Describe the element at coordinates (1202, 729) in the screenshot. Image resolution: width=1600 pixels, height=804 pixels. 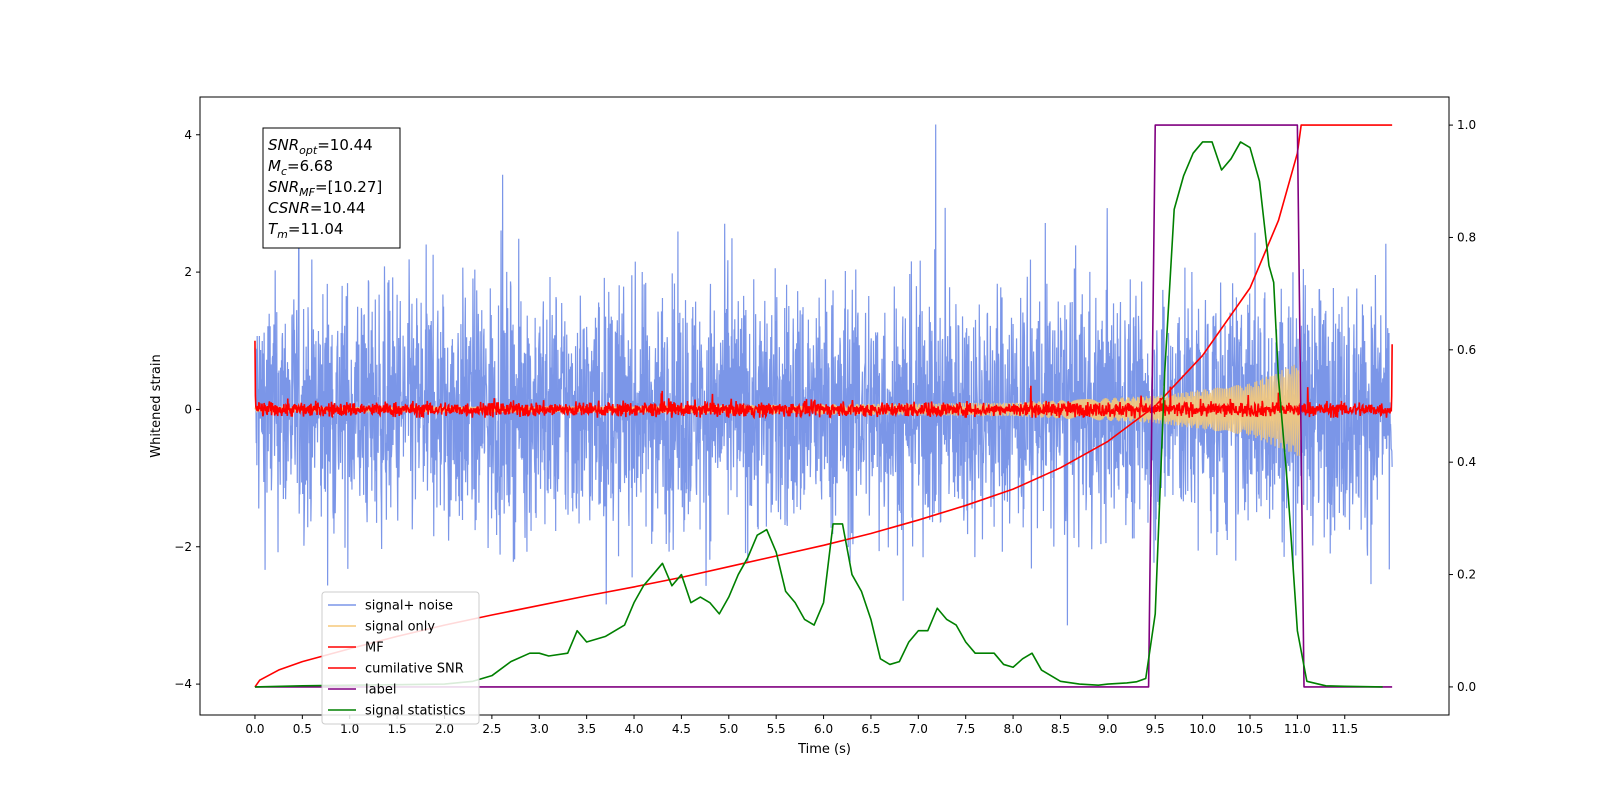
I see `x-tick-label: 10.0` at that location.